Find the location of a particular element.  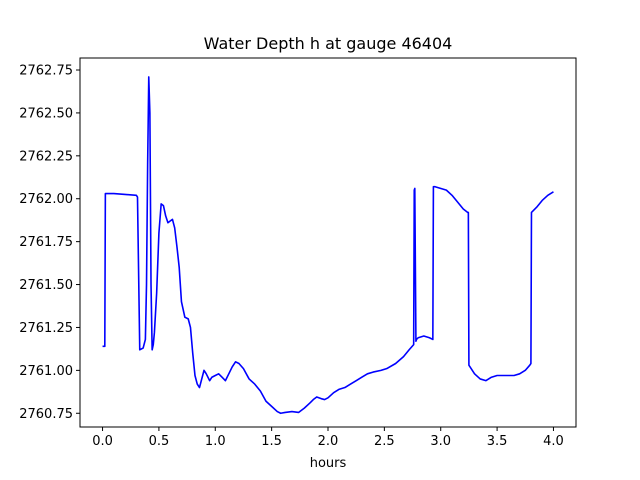

y-tick-label: 2760.75 is located at coordinates (46, 414).